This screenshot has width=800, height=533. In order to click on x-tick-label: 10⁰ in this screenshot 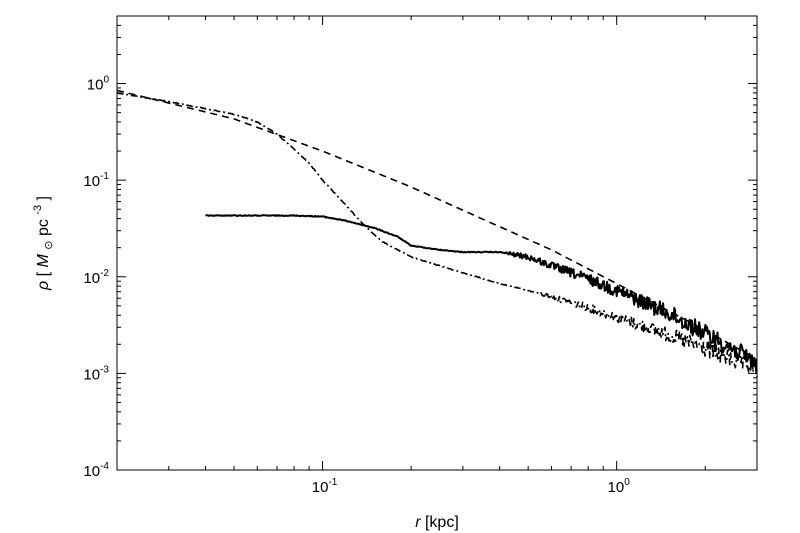, I will do `click(619, 486)`.